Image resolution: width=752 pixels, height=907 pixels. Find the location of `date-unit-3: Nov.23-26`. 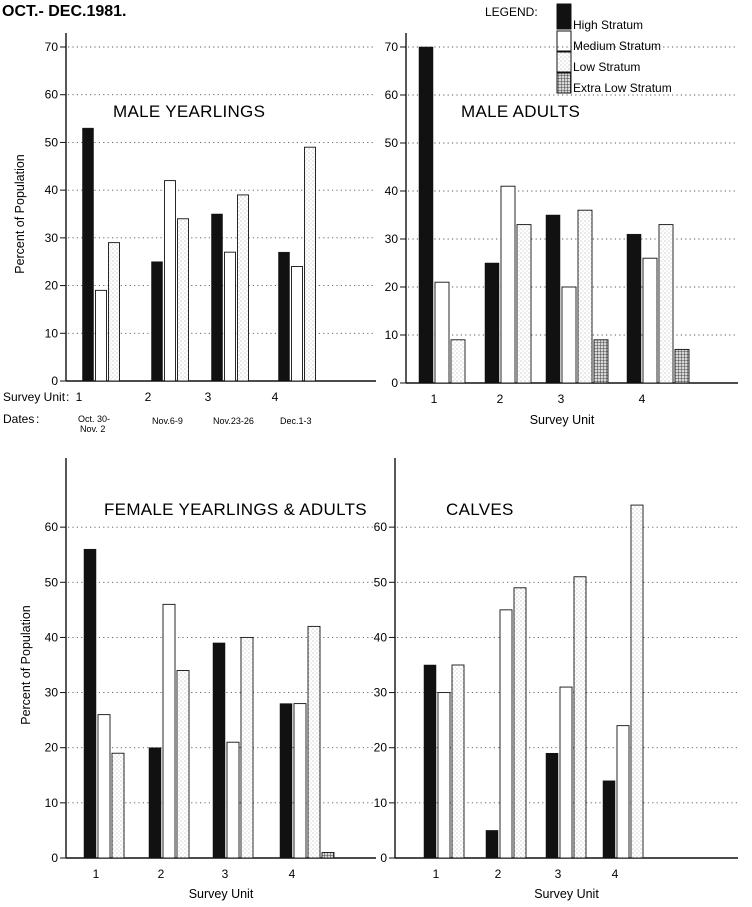

date-unit-3: Nov.23-26 is located at coordinates (233, 421).